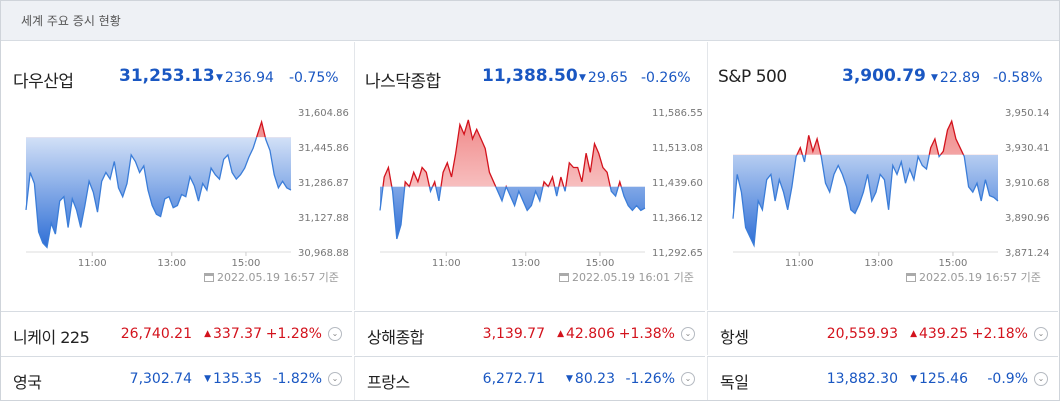 The width and height of the screenshot is (1060, 401). Describe the element at coordinates (403, 82) in the screenshot. I see `index-name: 나스닥종합` at that location.